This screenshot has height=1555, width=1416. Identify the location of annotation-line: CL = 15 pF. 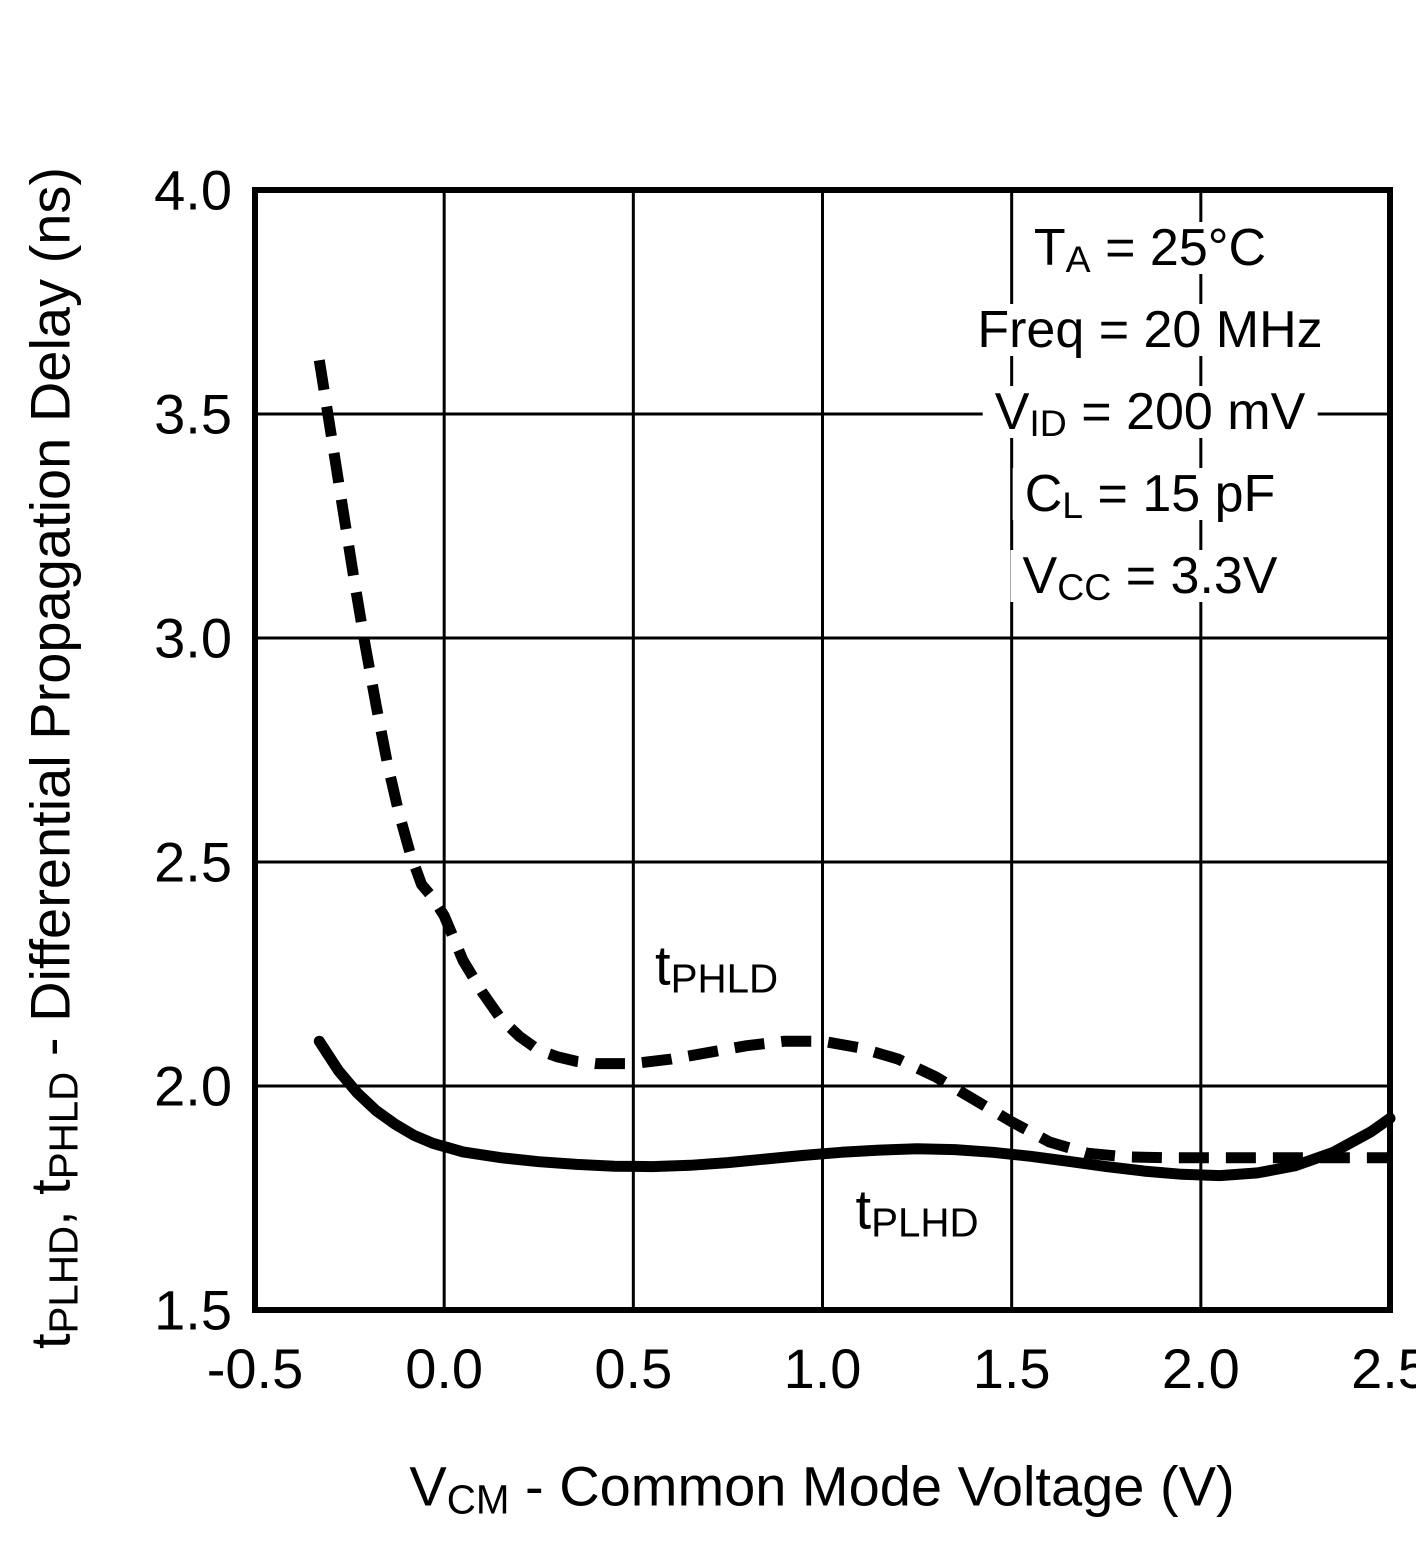
(1150, 494).